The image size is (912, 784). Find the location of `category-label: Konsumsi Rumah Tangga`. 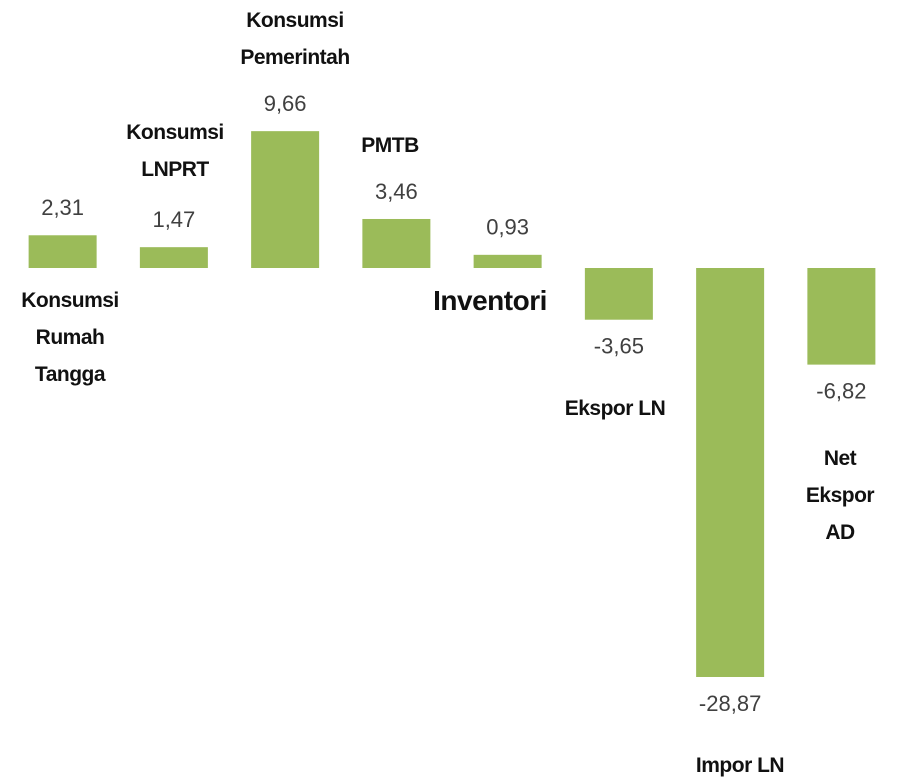

category-label: Konsumsi Rumah Tangga is located at coordinates (70, 337).